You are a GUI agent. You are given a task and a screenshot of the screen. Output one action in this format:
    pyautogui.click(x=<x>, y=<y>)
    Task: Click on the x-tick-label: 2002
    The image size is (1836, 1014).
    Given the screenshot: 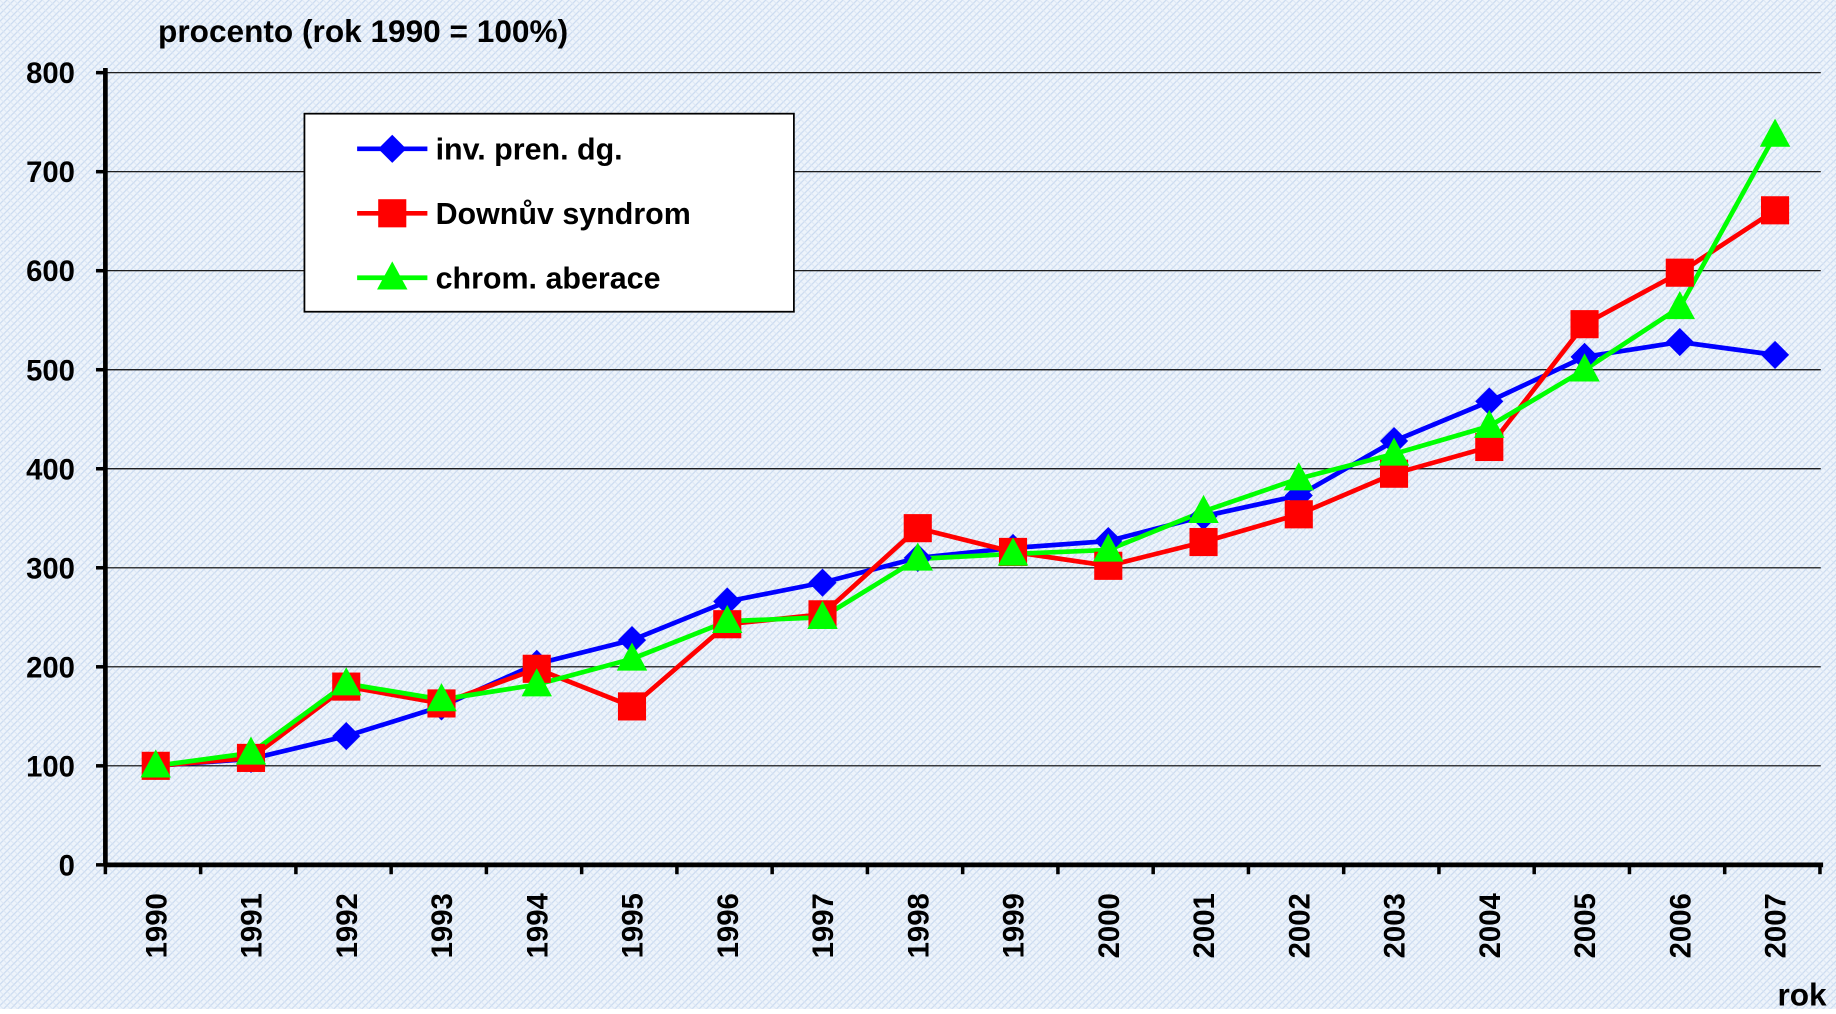 What is the action you would take?
    pyautogui.click(x=1299, y=925)
    